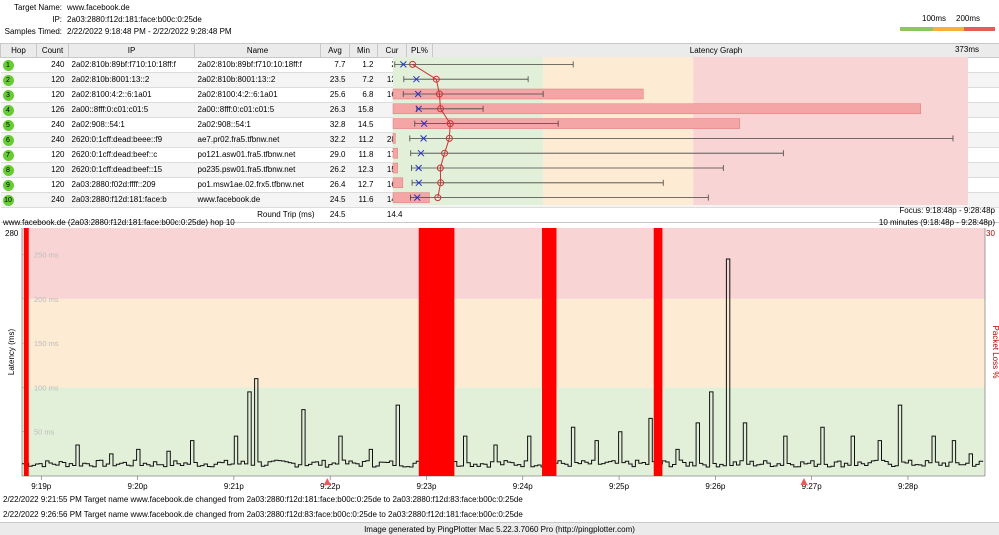 The height and width of the screenshot is (535, 999). Describe the element at coordinates (52, 110) in the screenshot. I see `hop-count: 126` at that location.